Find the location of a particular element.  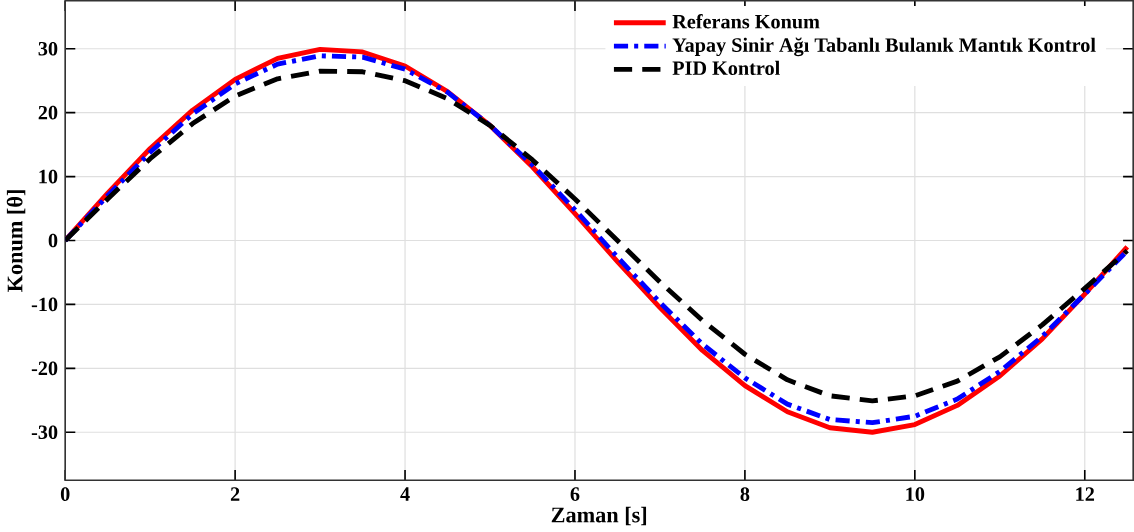

y-tick-label: 20 is located at coordinates (48, 112).